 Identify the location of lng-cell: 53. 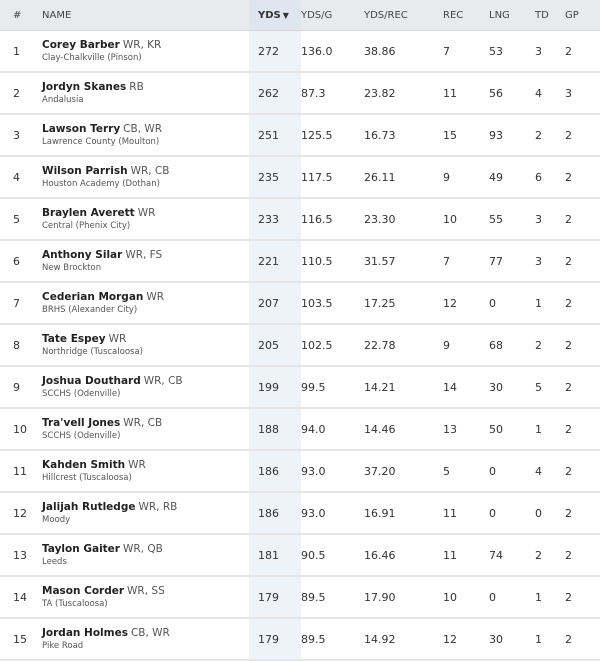
(512, 51).